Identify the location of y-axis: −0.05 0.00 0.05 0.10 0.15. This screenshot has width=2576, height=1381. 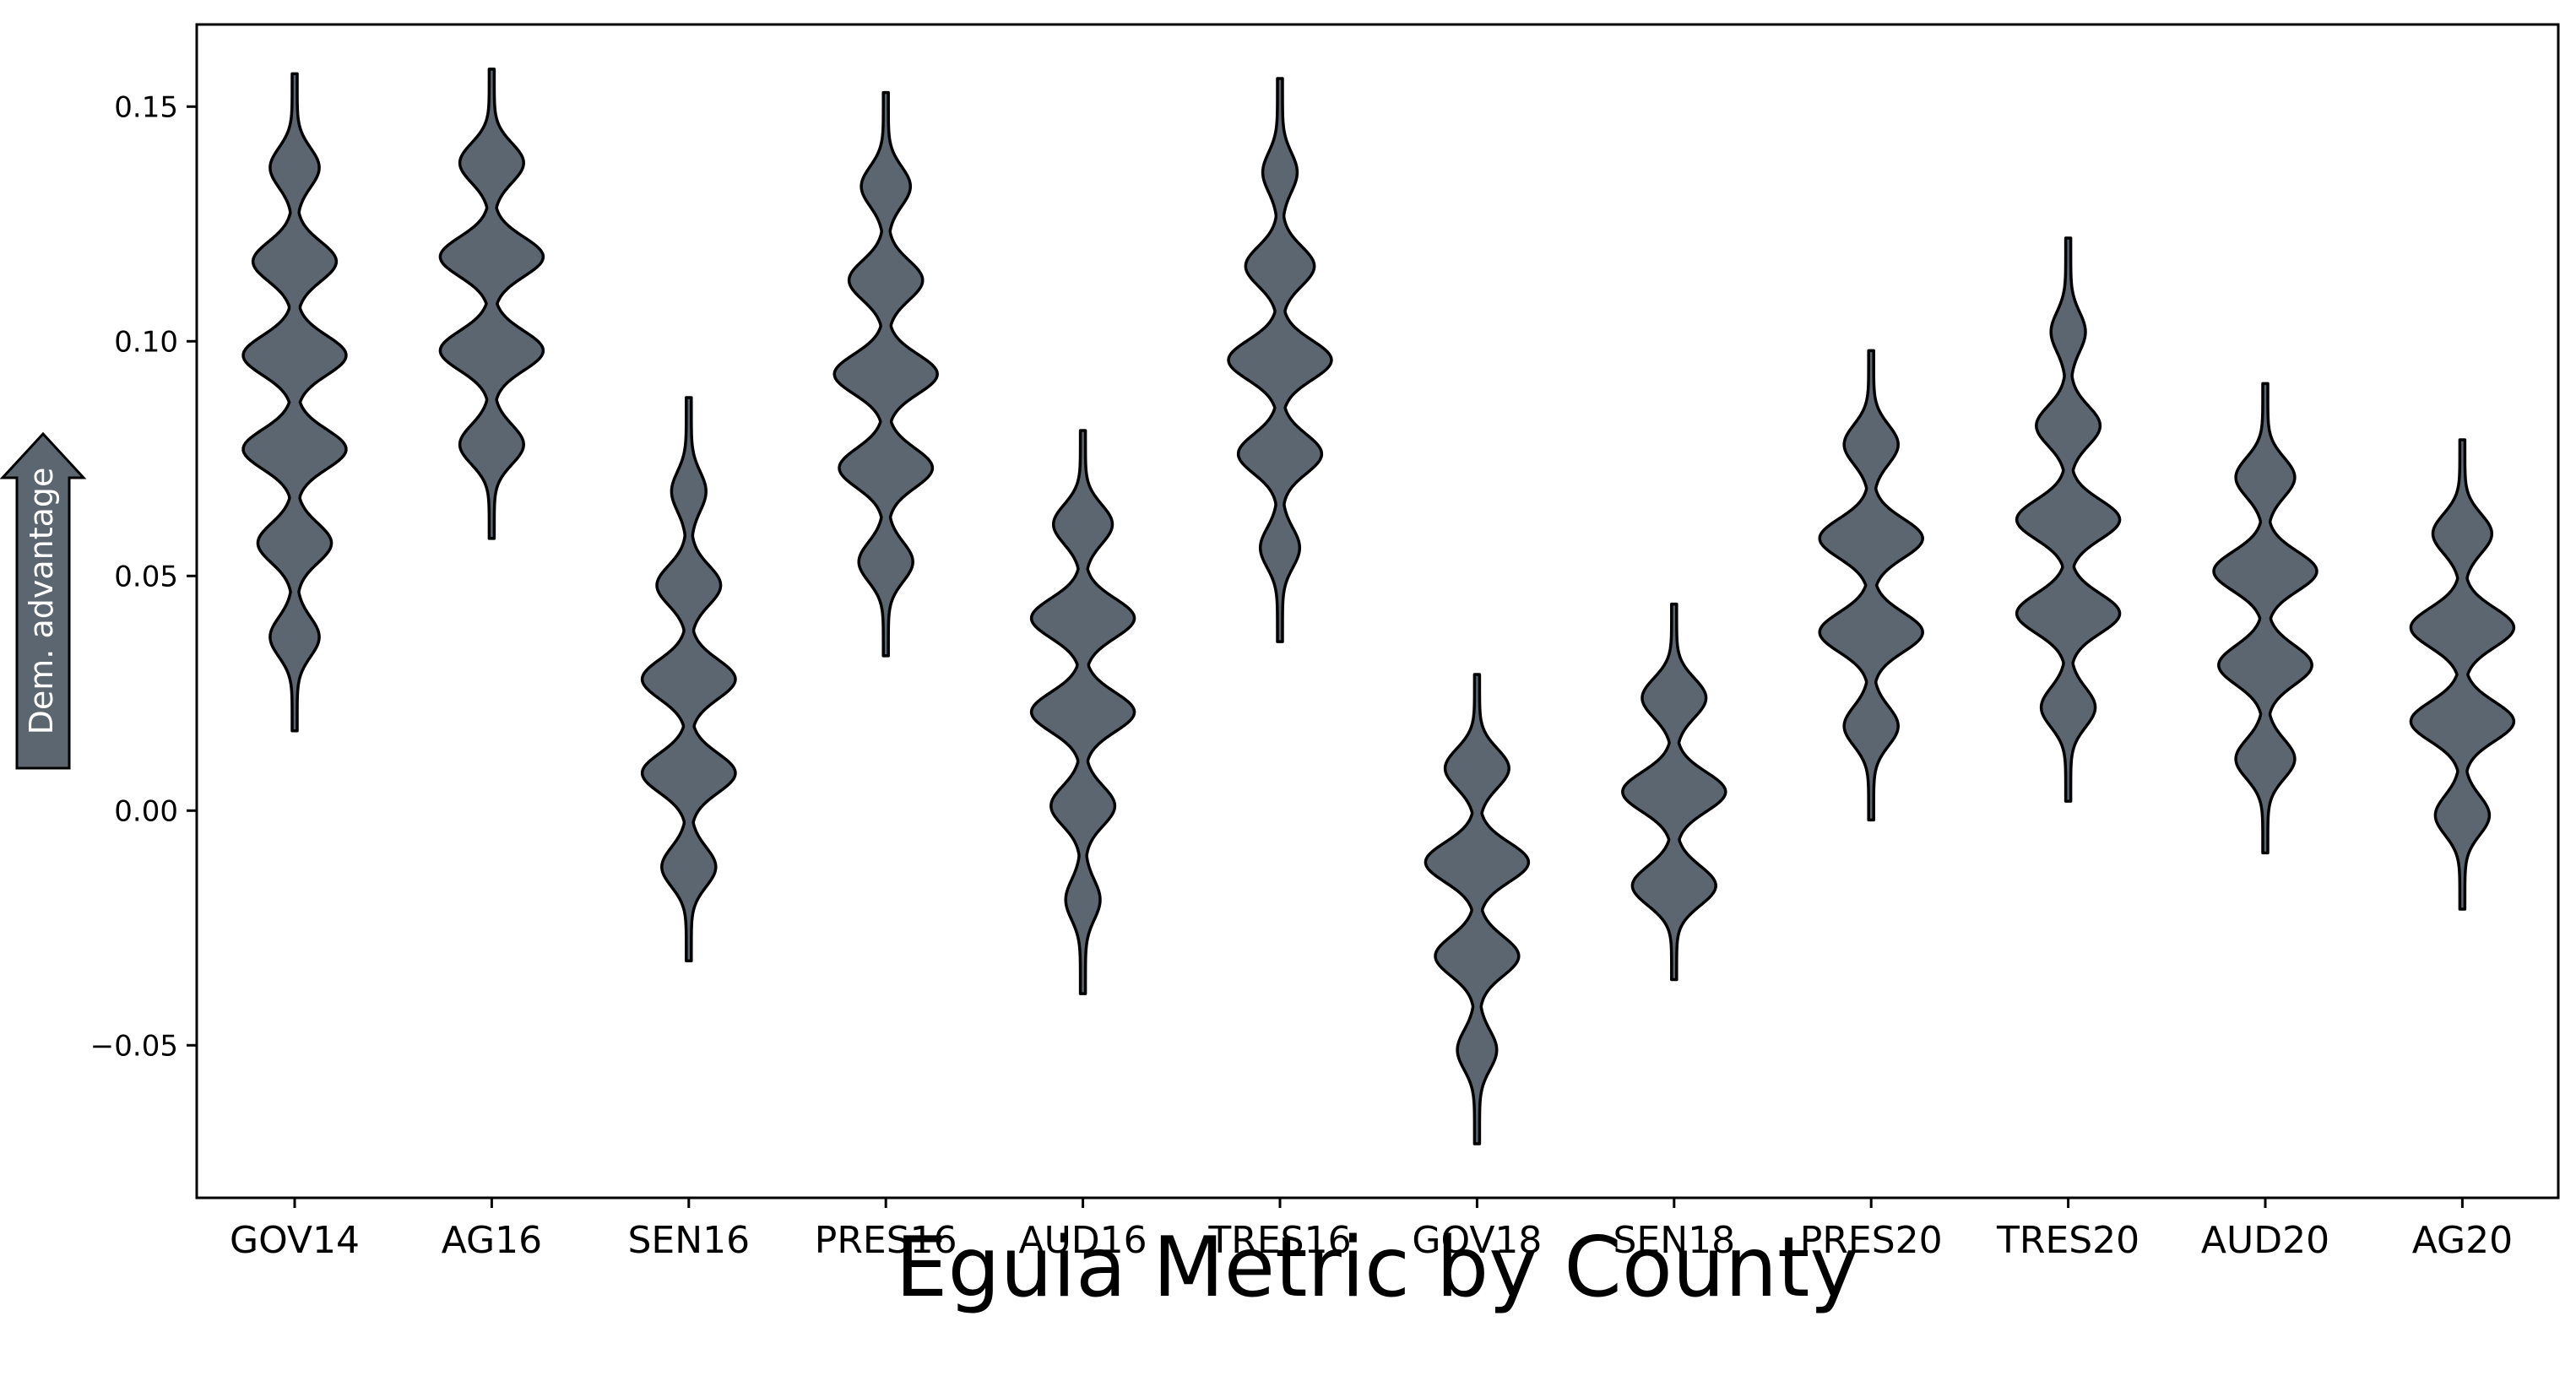
(144, 576).